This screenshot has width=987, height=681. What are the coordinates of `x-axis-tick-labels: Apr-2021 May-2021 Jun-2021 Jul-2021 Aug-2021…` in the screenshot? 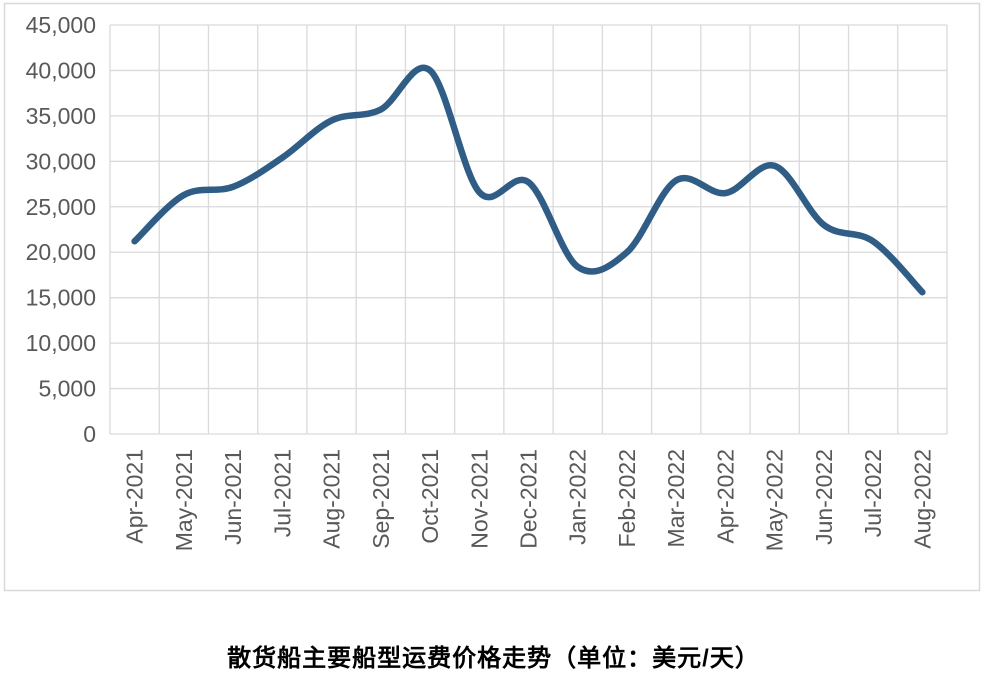 It's located at (529, 500).